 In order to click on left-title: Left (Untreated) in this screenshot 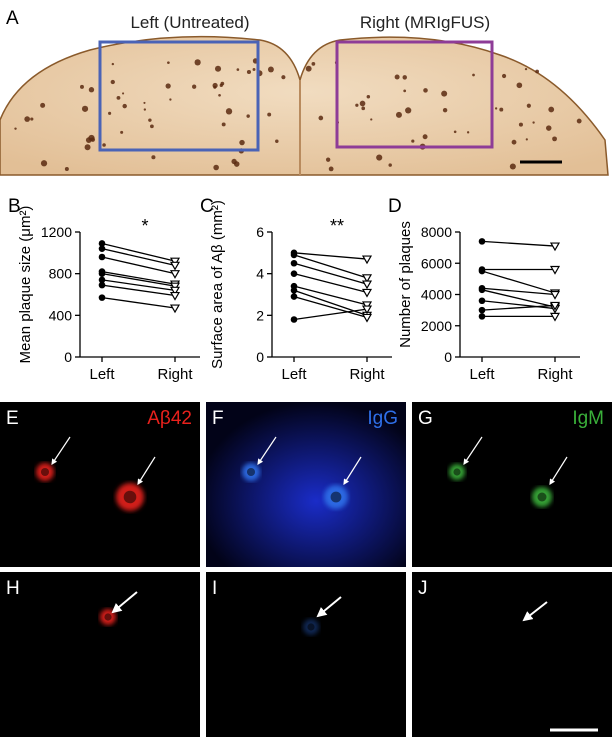, I will do `click(189, 22)`.